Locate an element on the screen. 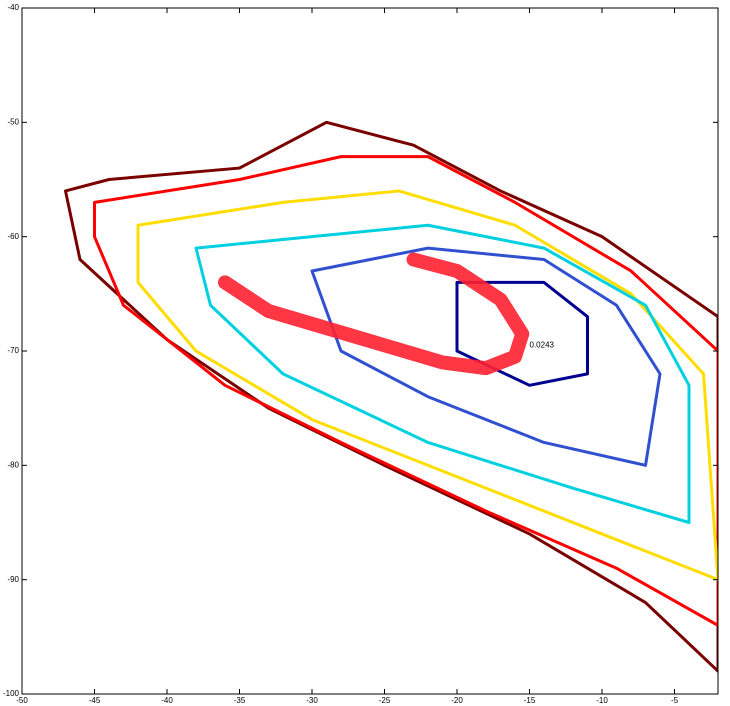  y-tick-label: -90 is located at coordinates (13, 579).